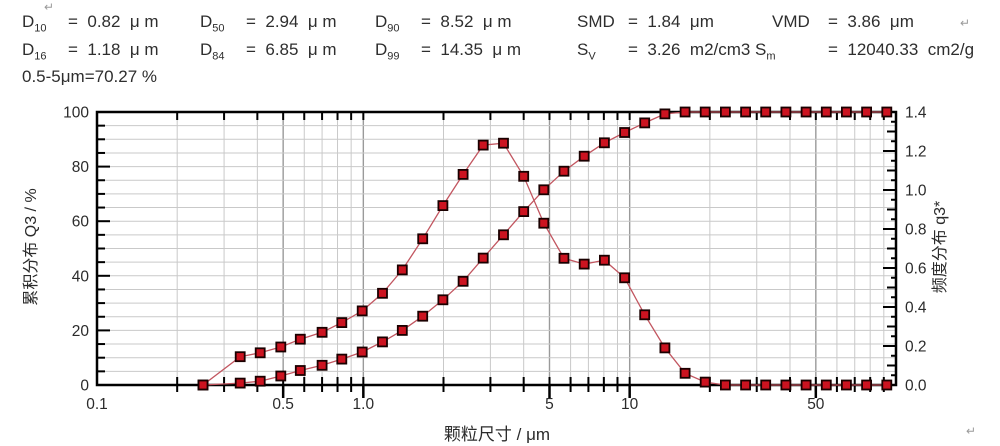 The height and width of the screenshot is (446, 1000). I want to click on left-axis-title: 累积分布 Q3 / %, so click(31, 247).